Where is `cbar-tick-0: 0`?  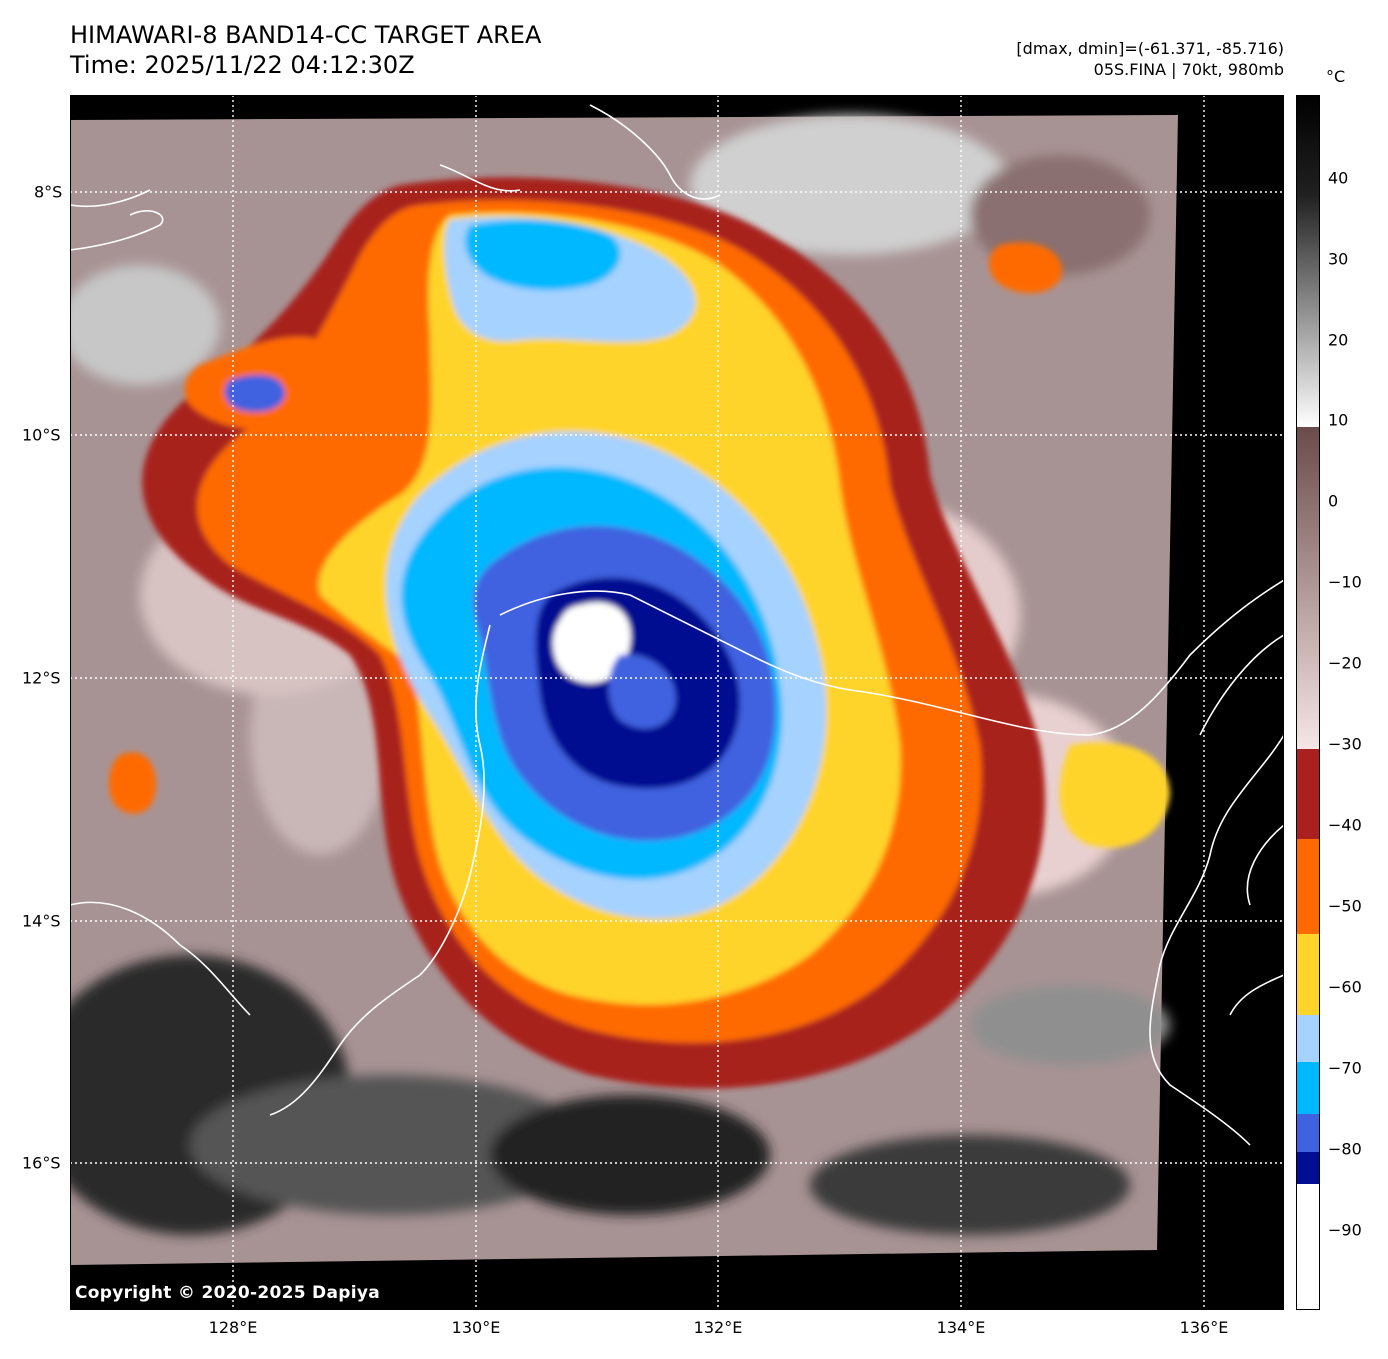 cbar-tick-0: 0 is located at coordinates (1333, 501).